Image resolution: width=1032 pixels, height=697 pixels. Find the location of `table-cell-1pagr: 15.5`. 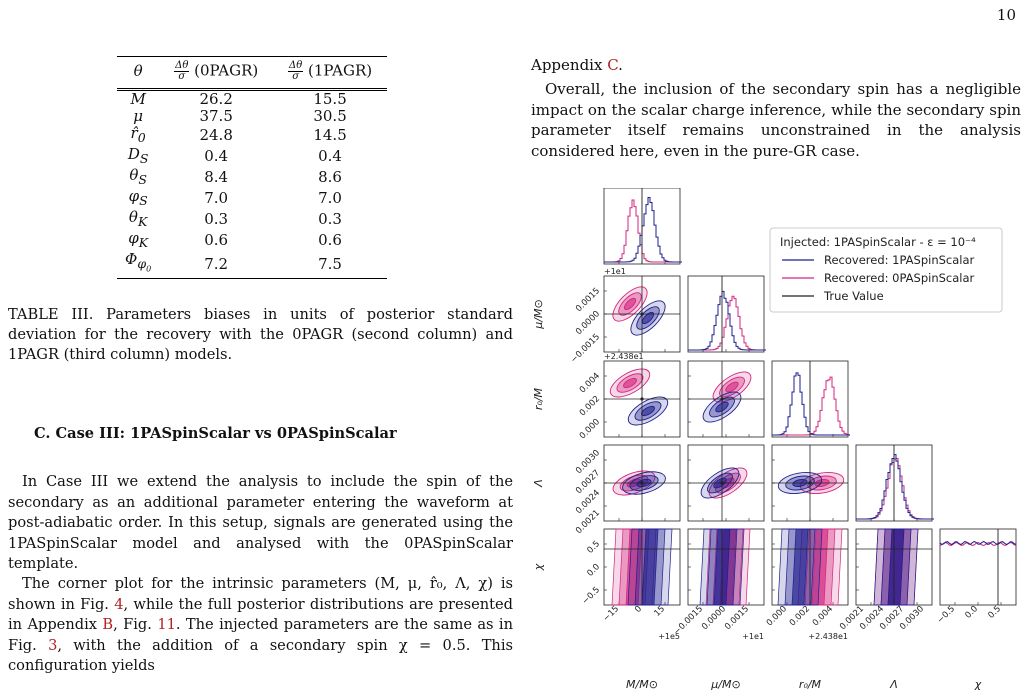

table-cell-1pagr: 15.5 is located at coordinates (330, 99).